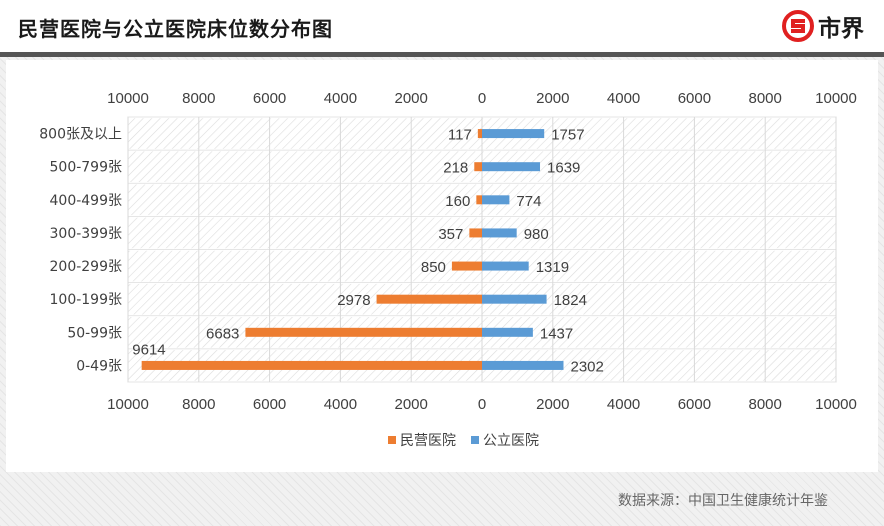 This screenshot has width=884, height=526. What do you see at coordinates (460, 135) in the screenshot?
I see `data-label-private: 117` at bounding box center [460, 135].